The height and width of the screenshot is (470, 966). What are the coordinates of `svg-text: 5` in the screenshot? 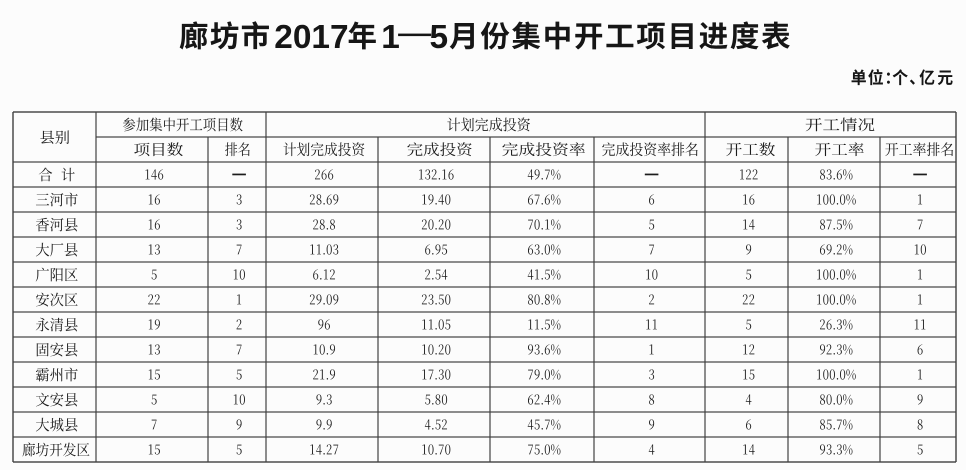 It's located at (439, 37).